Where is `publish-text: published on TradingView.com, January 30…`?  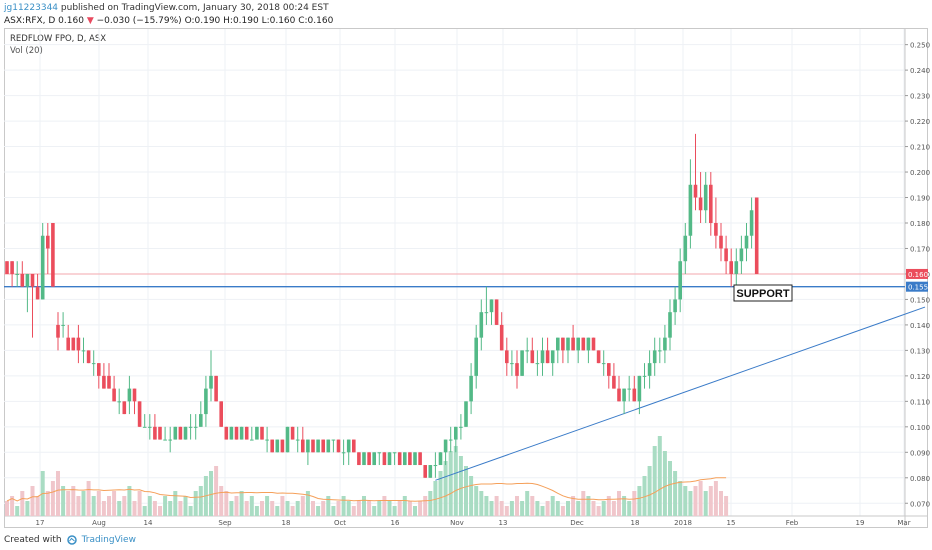 publish-text: published on TradingView.com, January 30… is located at coordinates (194, 8).